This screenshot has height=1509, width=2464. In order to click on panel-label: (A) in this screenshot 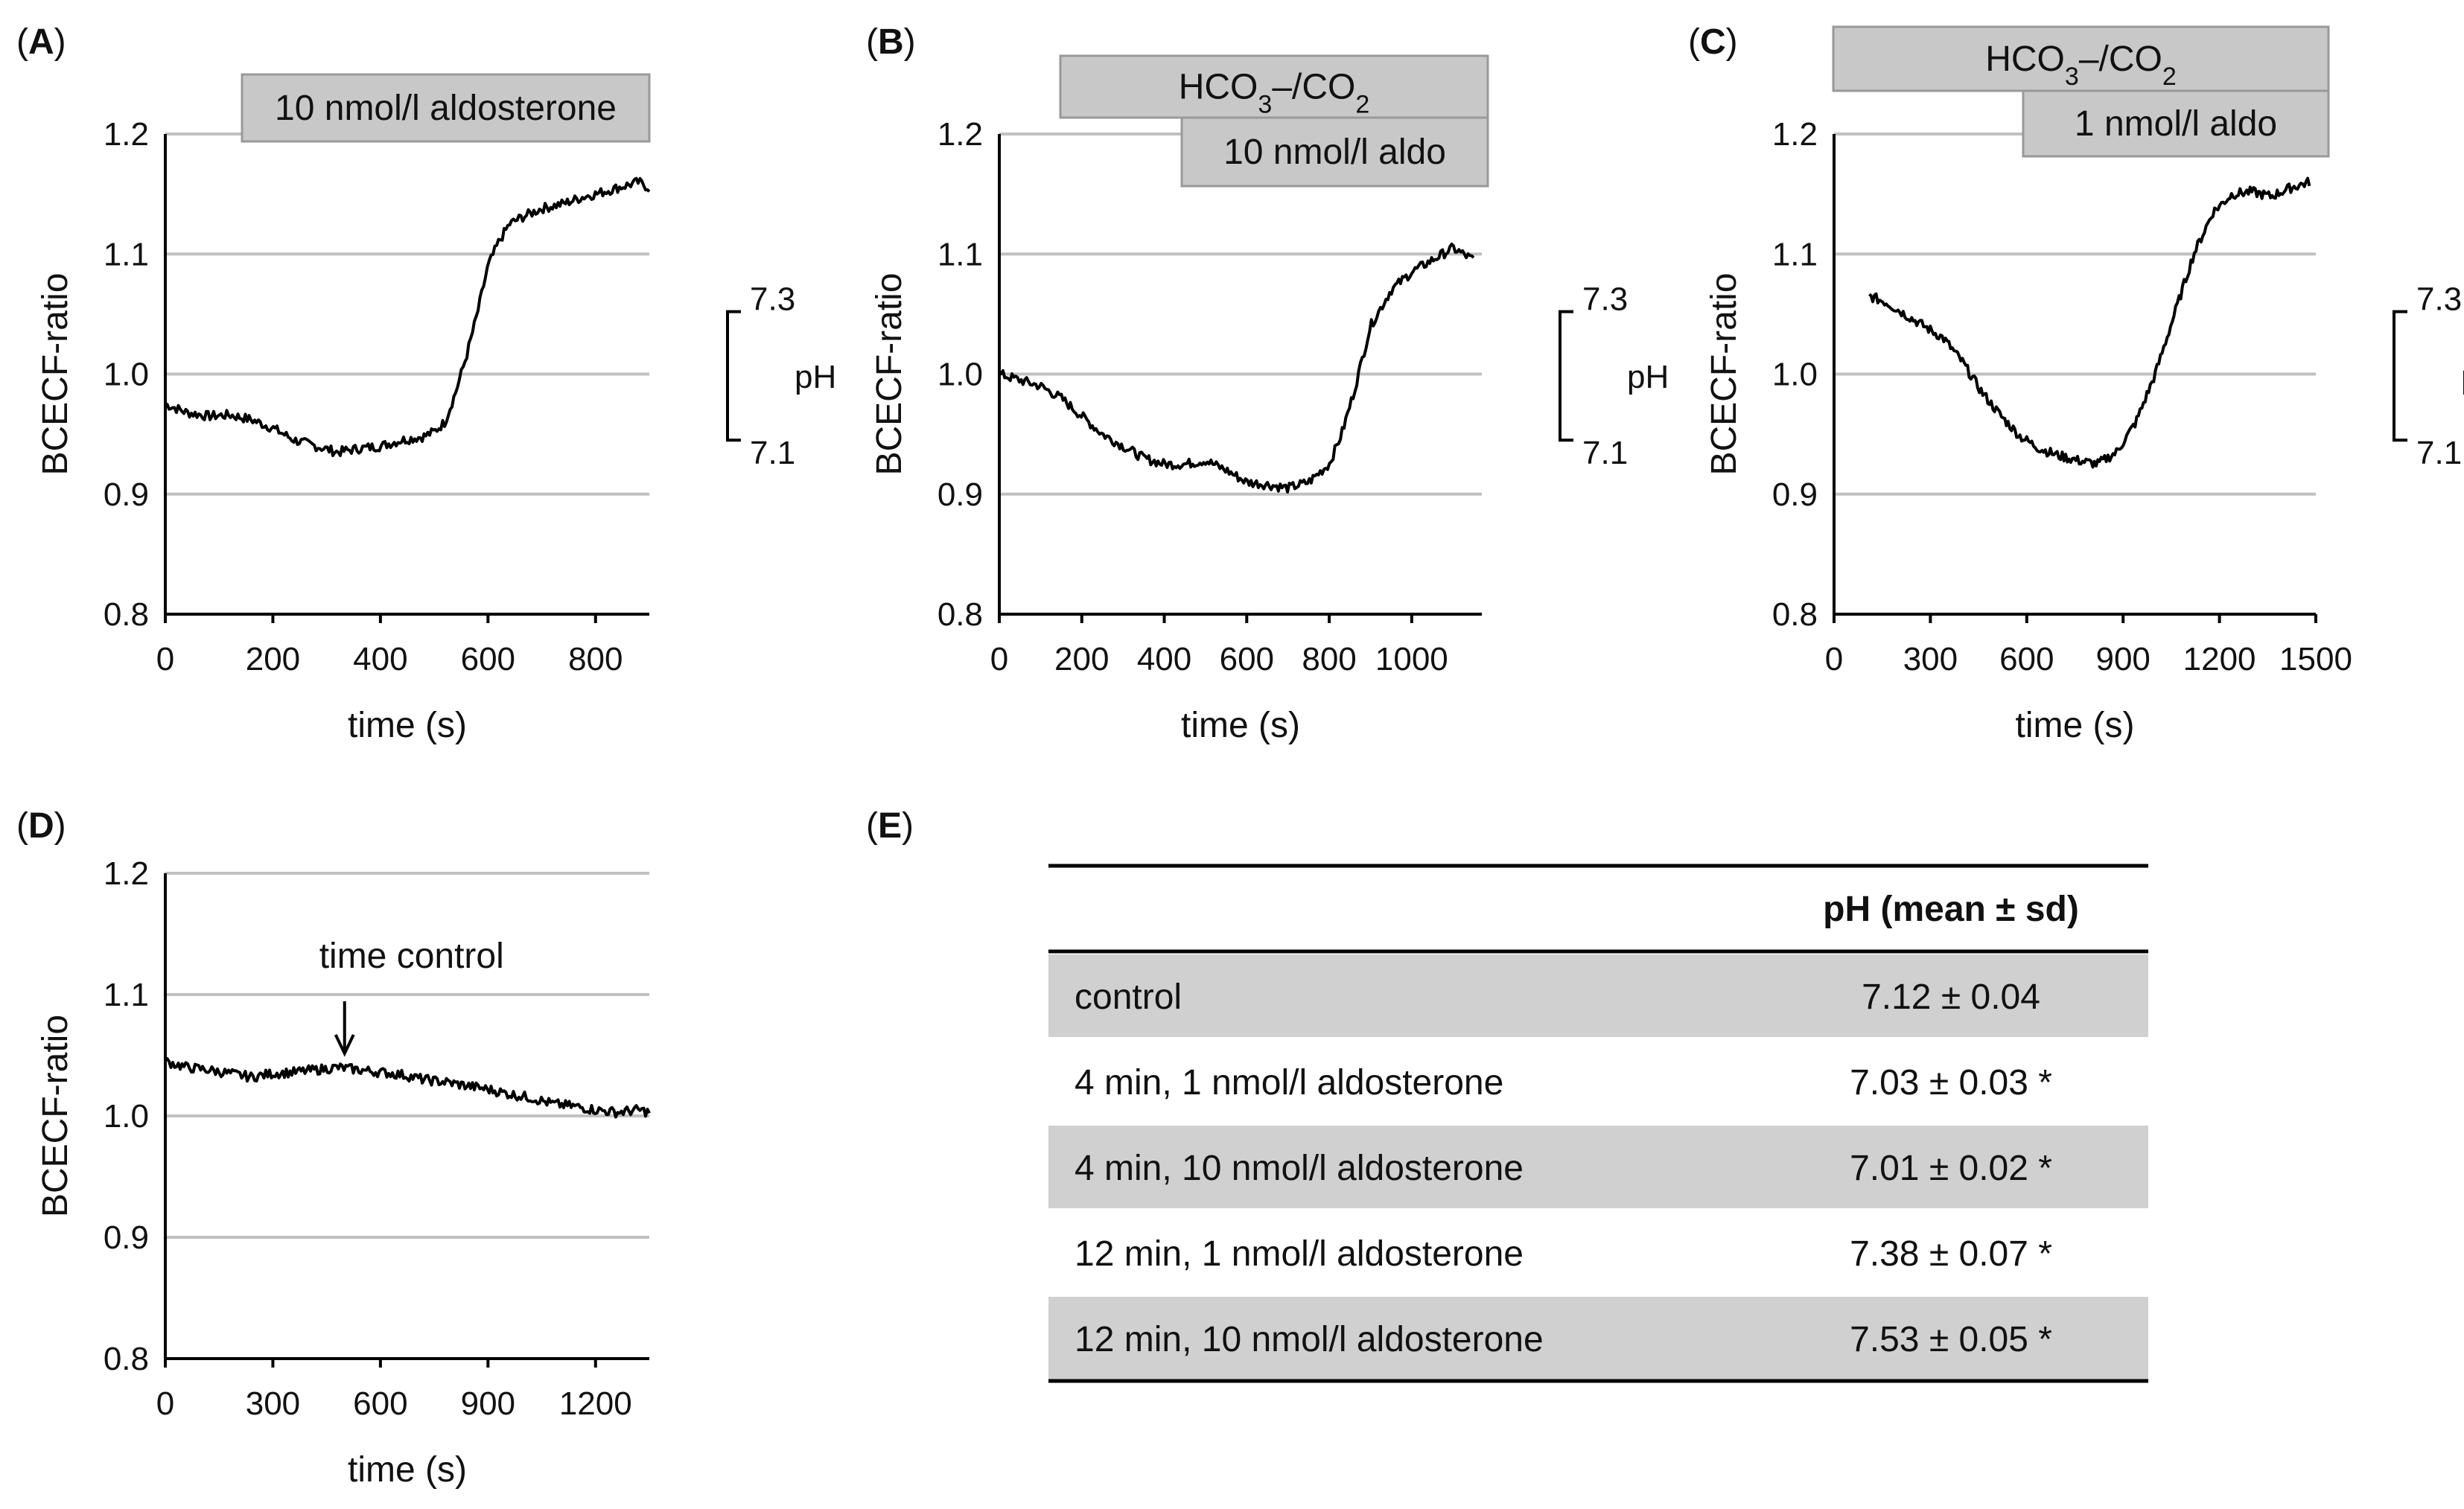, I will do `click(41, 42)`.